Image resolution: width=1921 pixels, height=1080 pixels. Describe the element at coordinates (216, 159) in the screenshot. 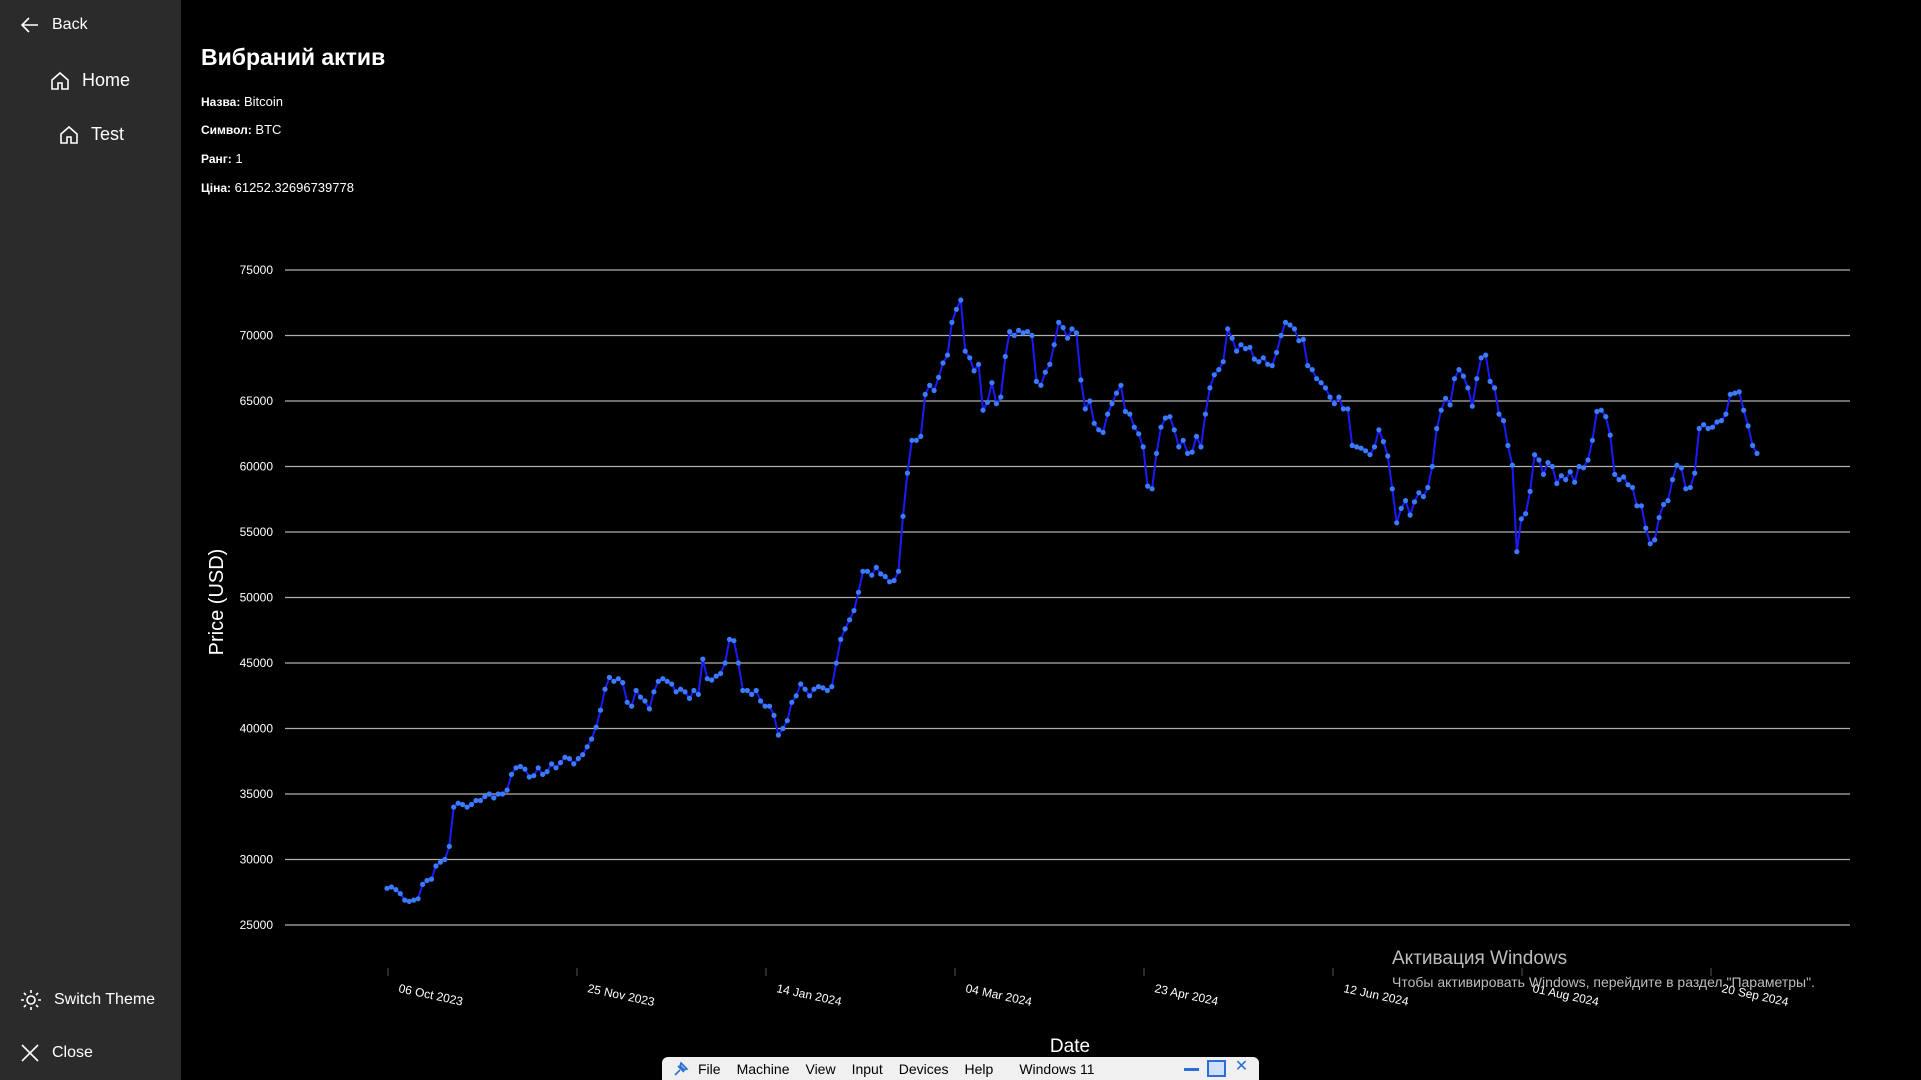

I see `asset-rank-label: Ранг:` at that location.